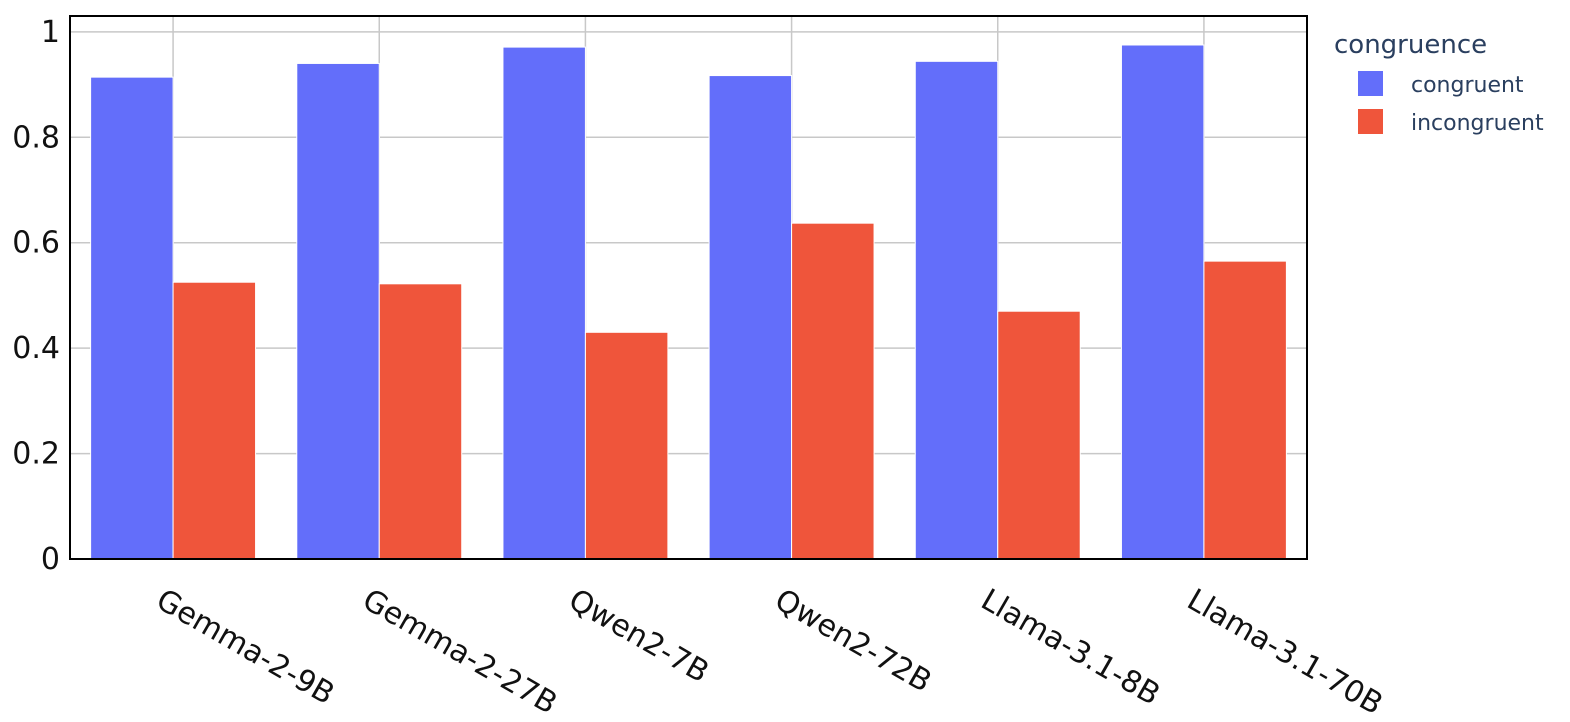  I want to click on x-tick-label: Gemma-2-9B, so click(245, 647).